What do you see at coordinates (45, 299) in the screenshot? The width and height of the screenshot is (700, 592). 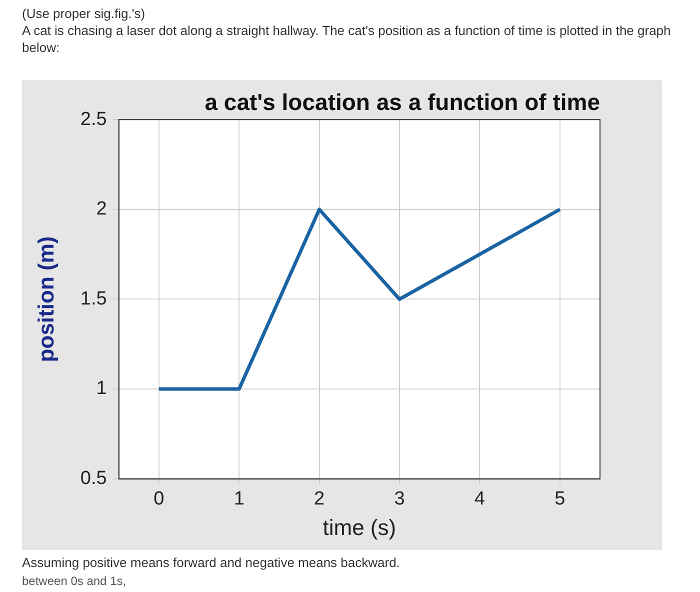 I see `y-axis-title: position (m)` at bounding box center [45, 299].